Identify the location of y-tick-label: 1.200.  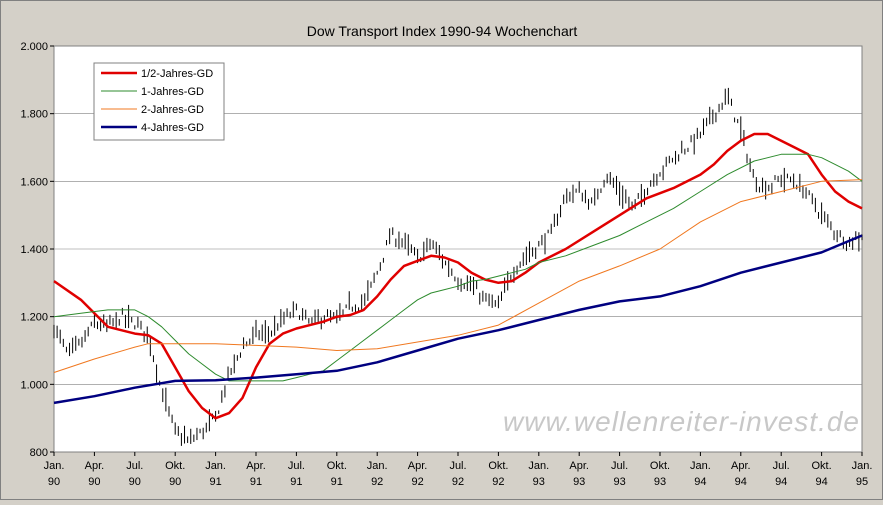
(34, 318).